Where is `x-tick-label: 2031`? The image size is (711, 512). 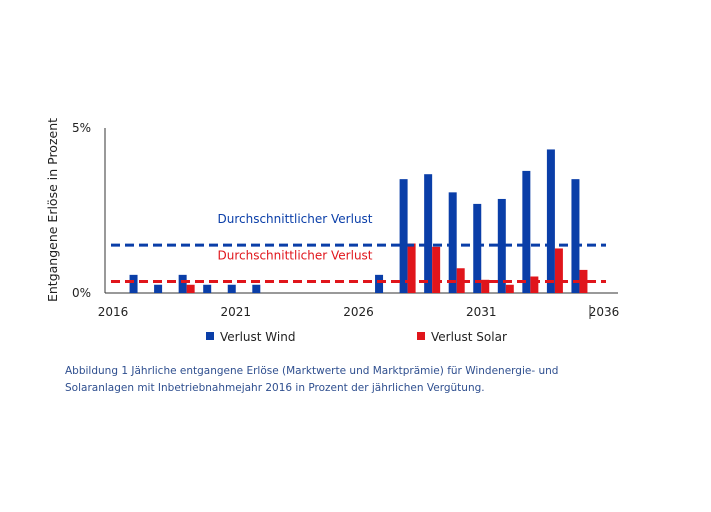 x-tick-label: 2031 is located at coordinates (481, 312).